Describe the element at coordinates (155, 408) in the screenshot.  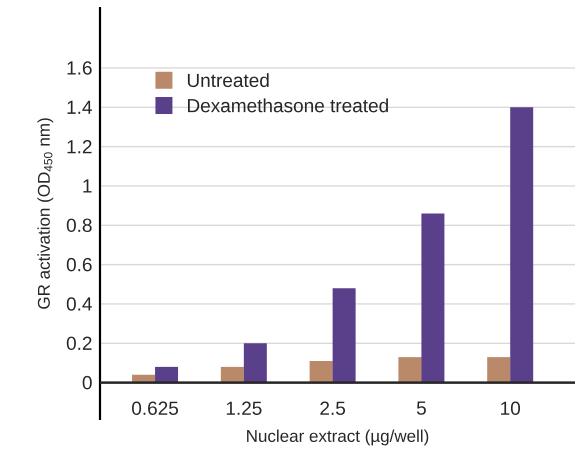
I see `x-tick-label: 0.625` at that location.